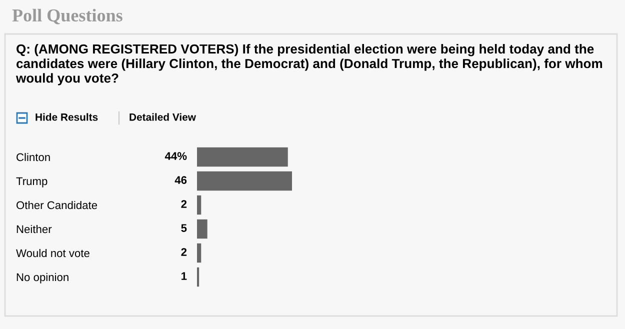  I want to click on data-label: 1, so click(184, 276).